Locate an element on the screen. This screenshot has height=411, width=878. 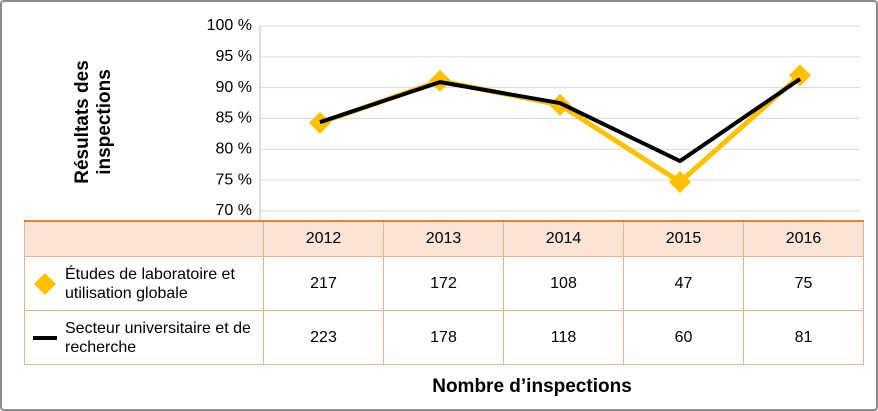
y-tick-label: 80 % is located at coordinates (234, 149).